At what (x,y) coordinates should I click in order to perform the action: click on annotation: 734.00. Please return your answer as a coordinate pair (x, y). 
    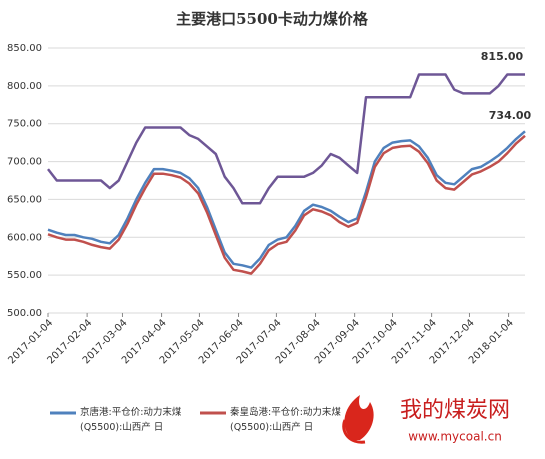
    Looking at the image, I should click on (510, 115).